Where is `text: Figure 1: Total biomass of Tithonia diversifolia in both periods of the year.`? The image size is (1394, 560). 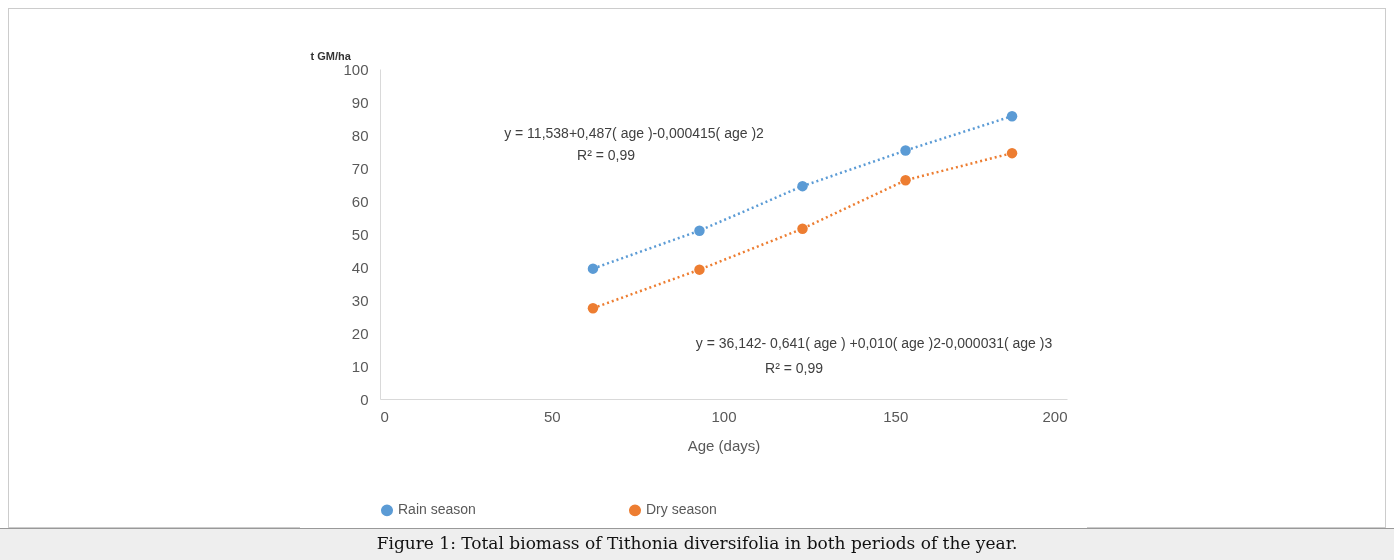
text: Figure 1: Total biomass of Tithonia diversifolia in both periods of the year. is located at coordinates (697, 544).